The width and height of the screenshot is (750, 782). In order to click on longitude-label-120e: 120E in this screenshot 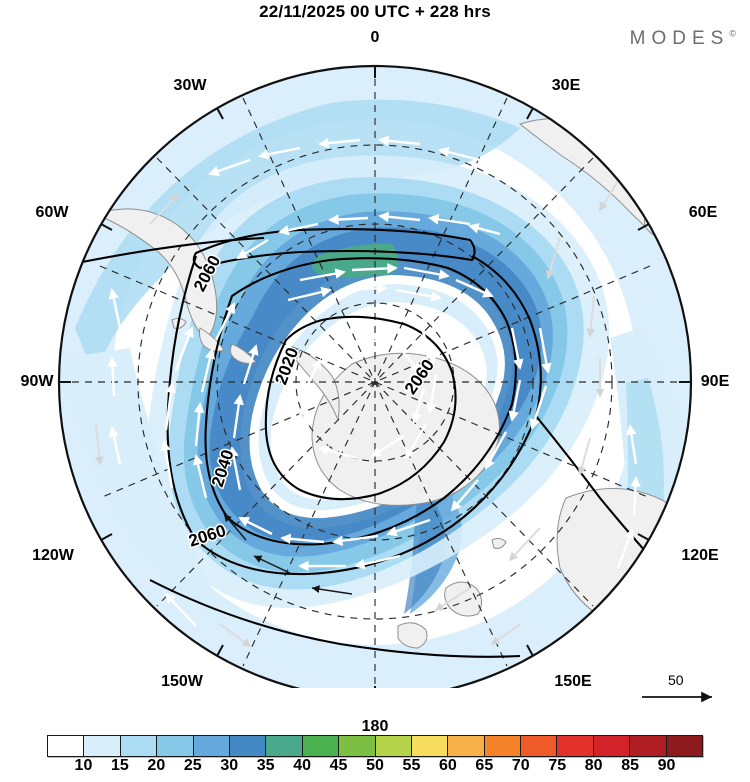, I will do `click(700, 555)`.